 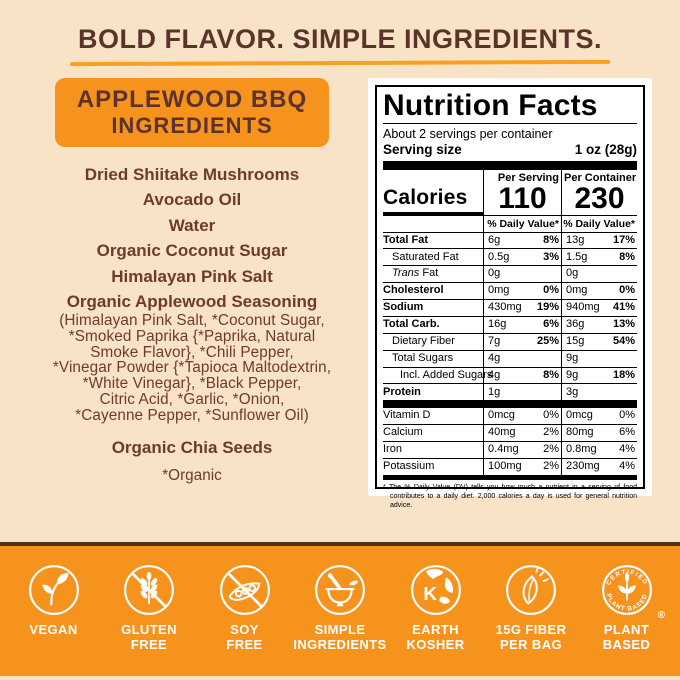 I want to click on badge-fiber: 15G FIBER PER BAG, so click(x=531, y=607).